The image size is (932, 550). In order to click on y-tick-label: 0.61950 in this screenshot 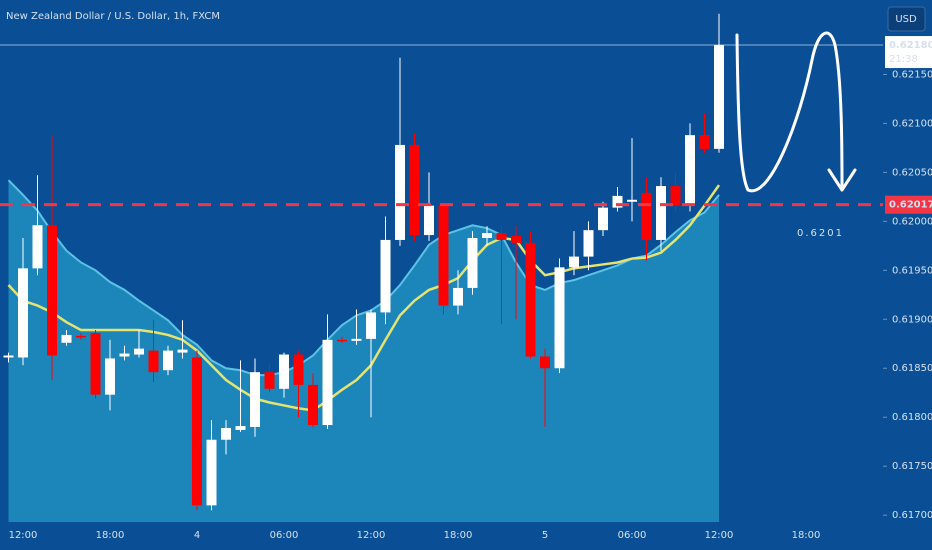, I will do `click(912, 270)`.